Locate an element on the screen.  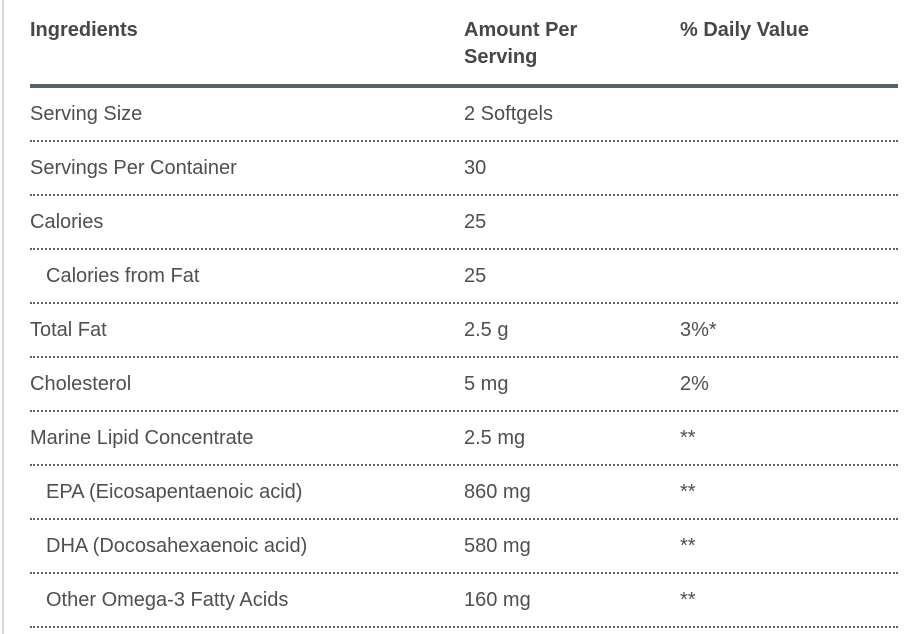
ingredient-name: DHA (Docosahexaenoic acid) is located at coordinates (177, 545).